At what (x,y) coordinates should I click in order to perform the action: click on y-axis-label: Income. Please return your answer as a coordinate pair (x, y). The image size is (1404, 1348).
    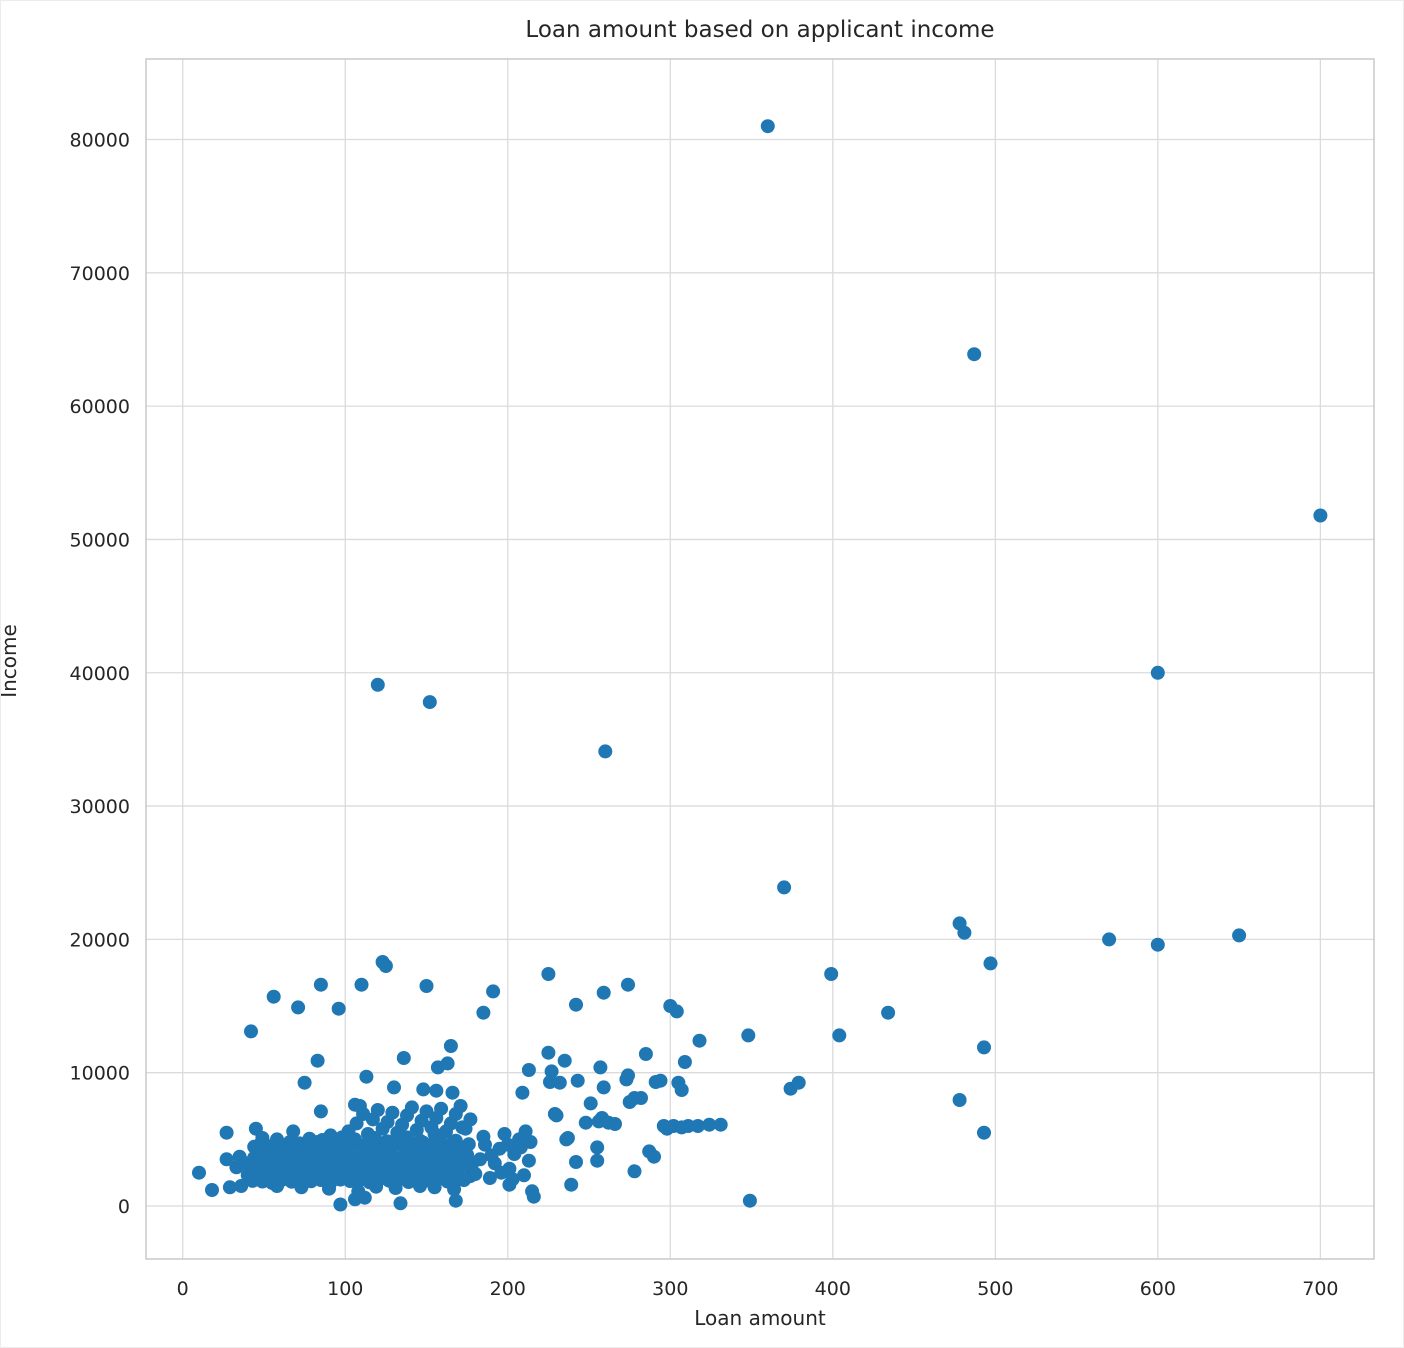
    Looking at the image, I should click on (10, 661).